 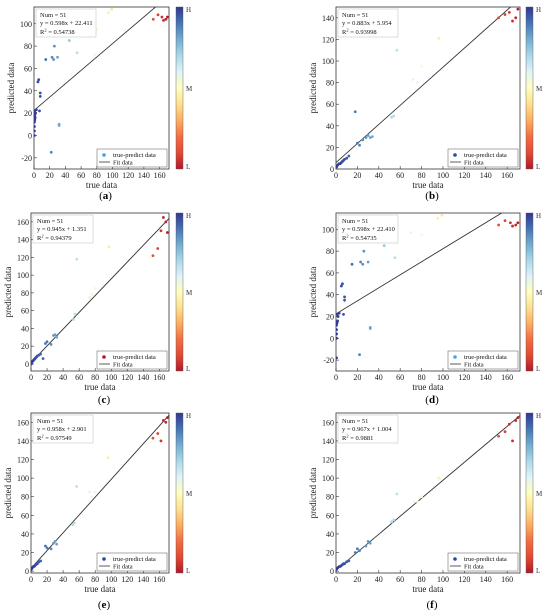 What do you see at coordinates (8, 493) in the screenshot?
I see `y-axis-label: predicted data` at bounding box center [8, 493].